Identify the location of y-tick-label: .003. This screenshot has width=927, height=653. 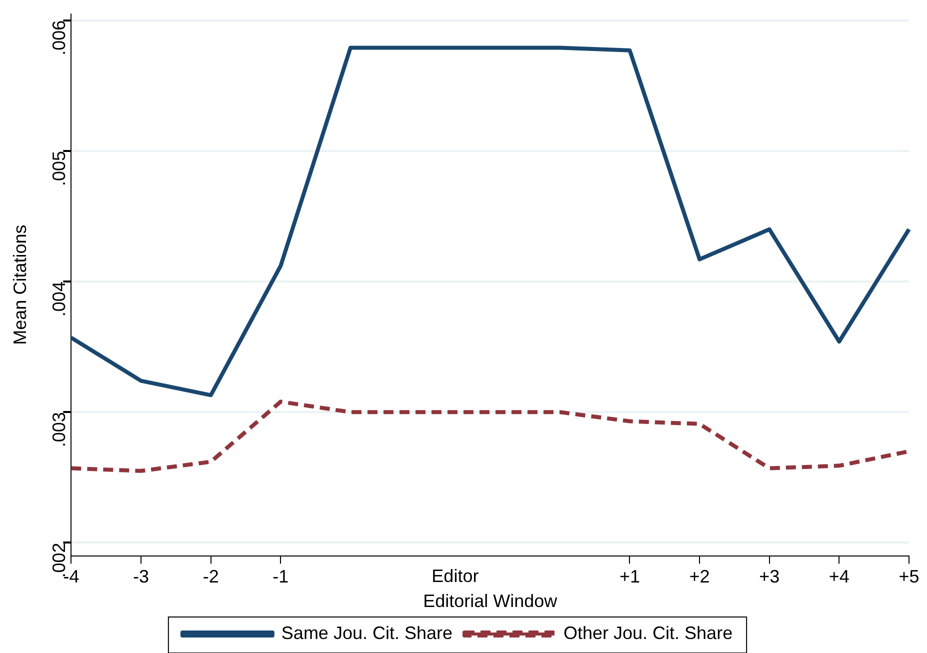
(59, 430).